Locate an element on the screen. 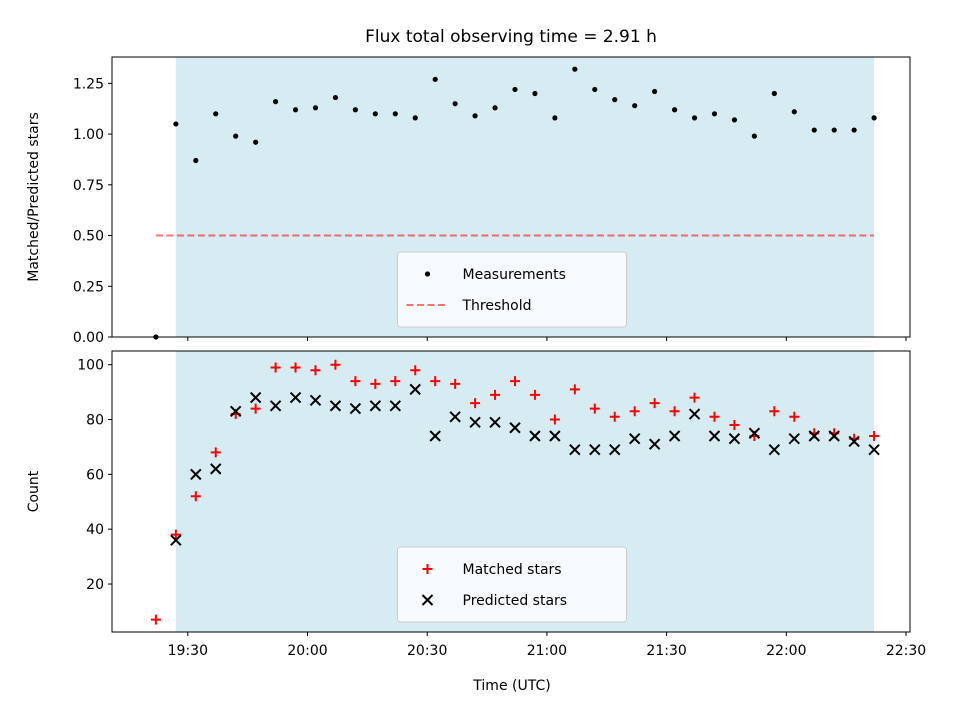 The image size is (960, 720). y-axis-label: Count is located at coordinates (34, 491).